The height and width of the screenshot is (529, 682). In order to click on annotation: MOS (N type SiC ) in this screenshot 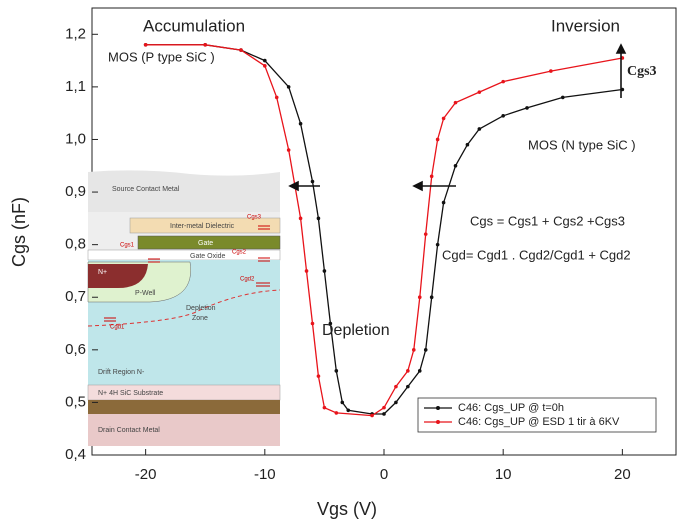, I will do `click(582, 144)`.